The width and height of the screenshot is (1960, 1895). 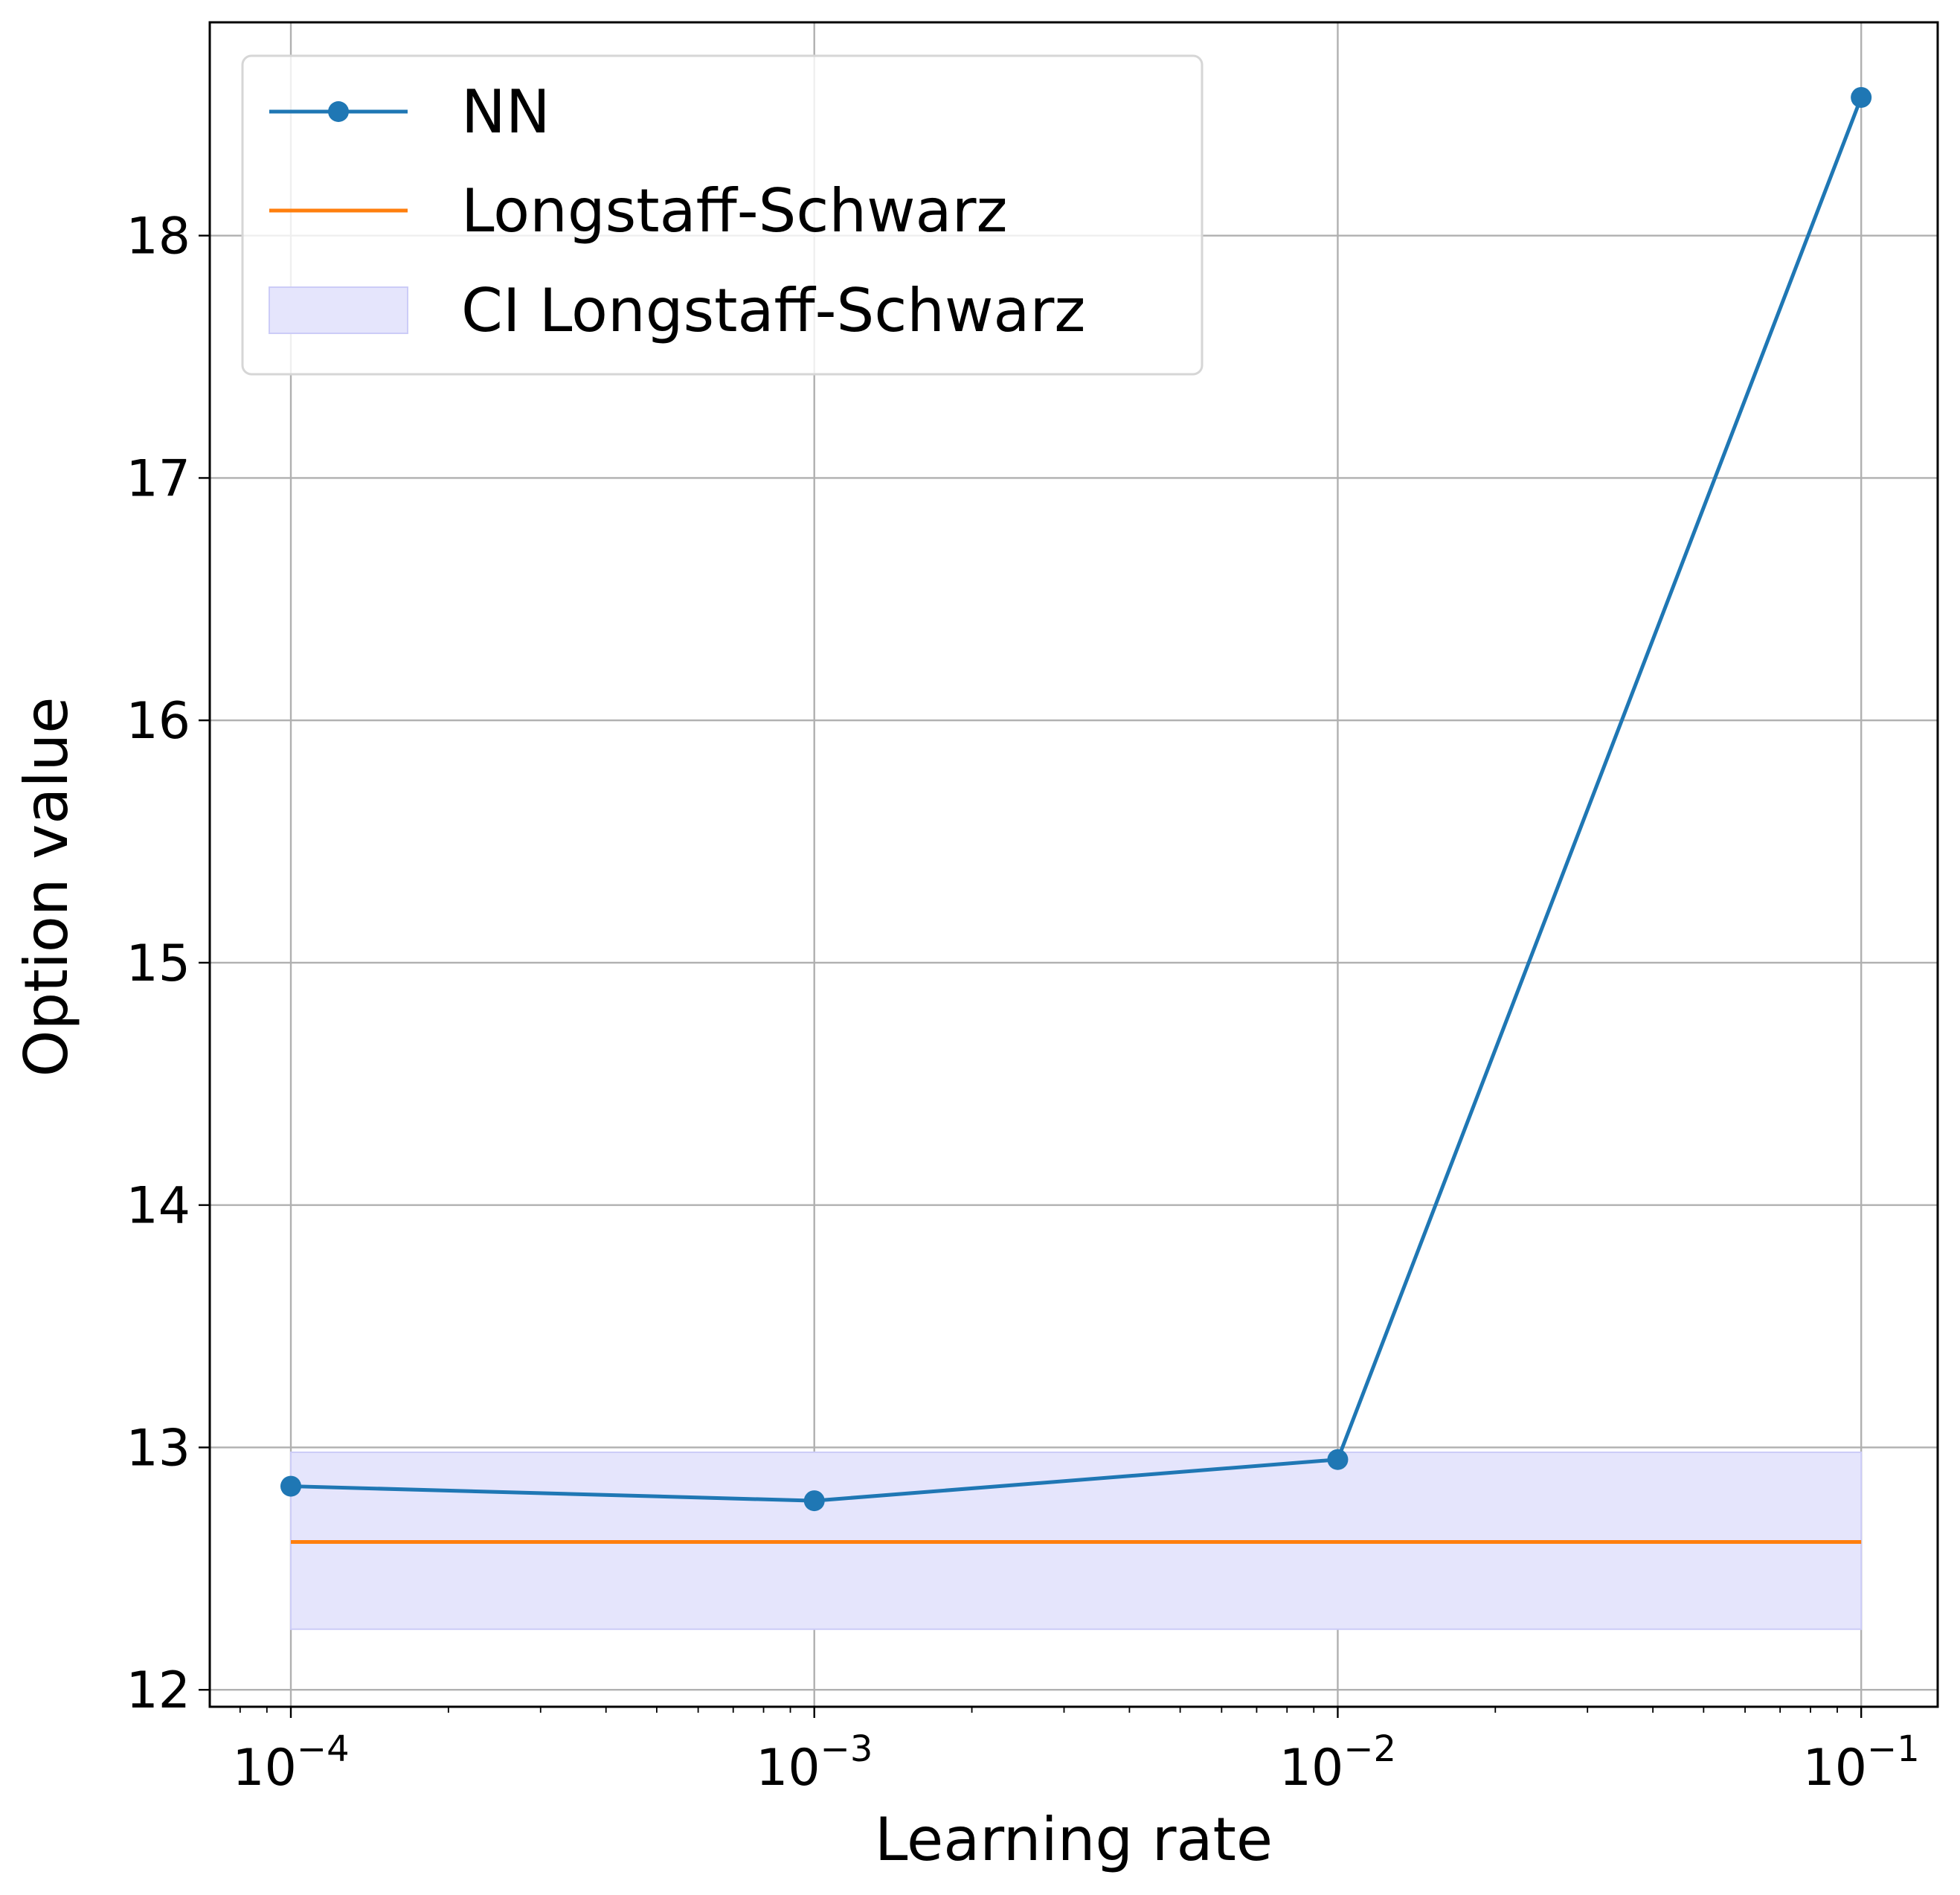 I want to click on y-tick-label: 14, so click(x=158, y=1206).